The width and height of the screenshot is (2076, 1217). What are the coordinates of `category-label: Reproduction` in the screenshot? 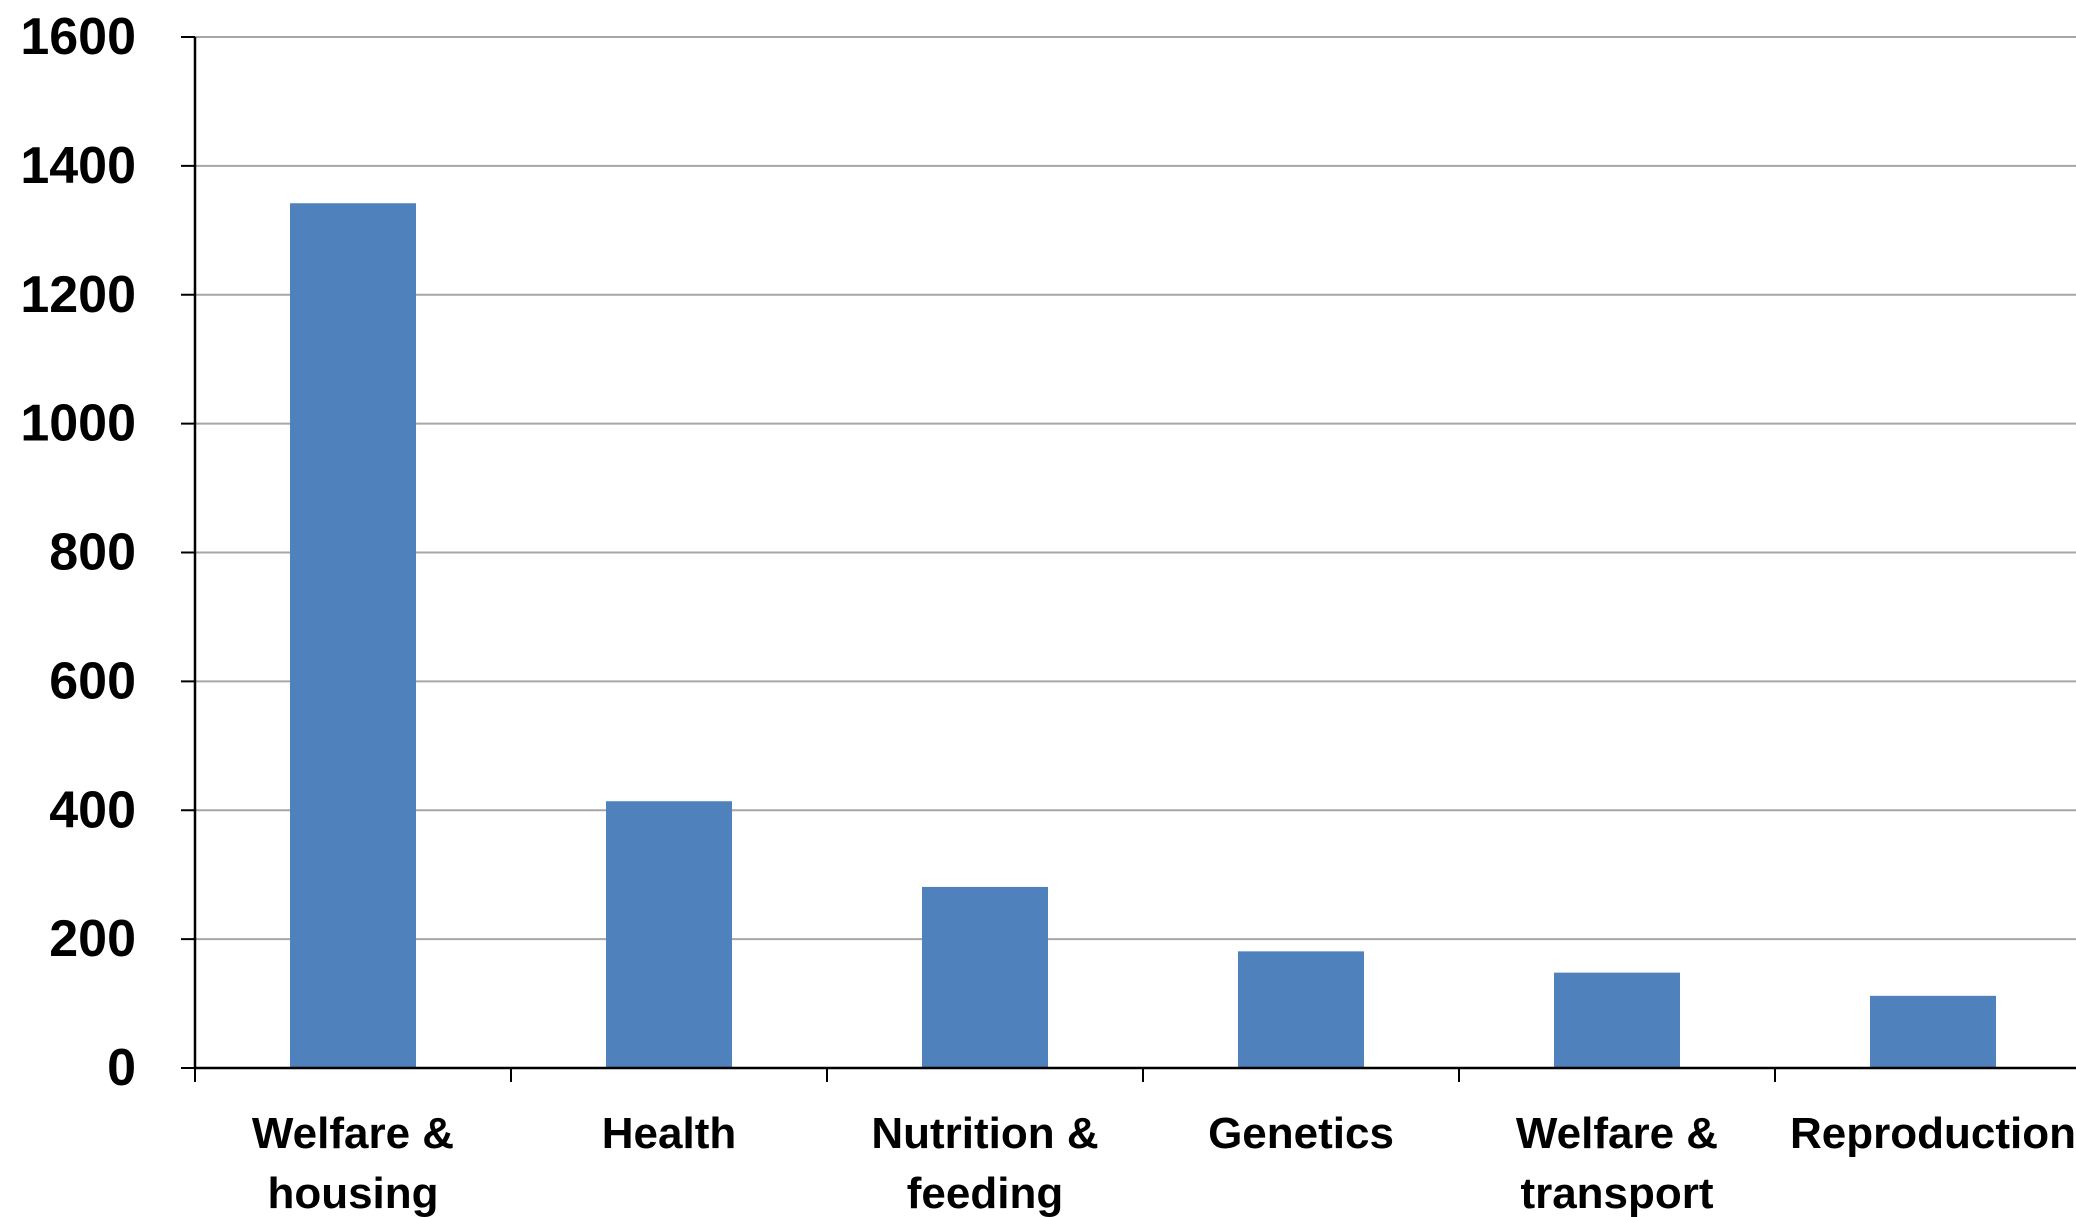 It's located at (1933, 1133).